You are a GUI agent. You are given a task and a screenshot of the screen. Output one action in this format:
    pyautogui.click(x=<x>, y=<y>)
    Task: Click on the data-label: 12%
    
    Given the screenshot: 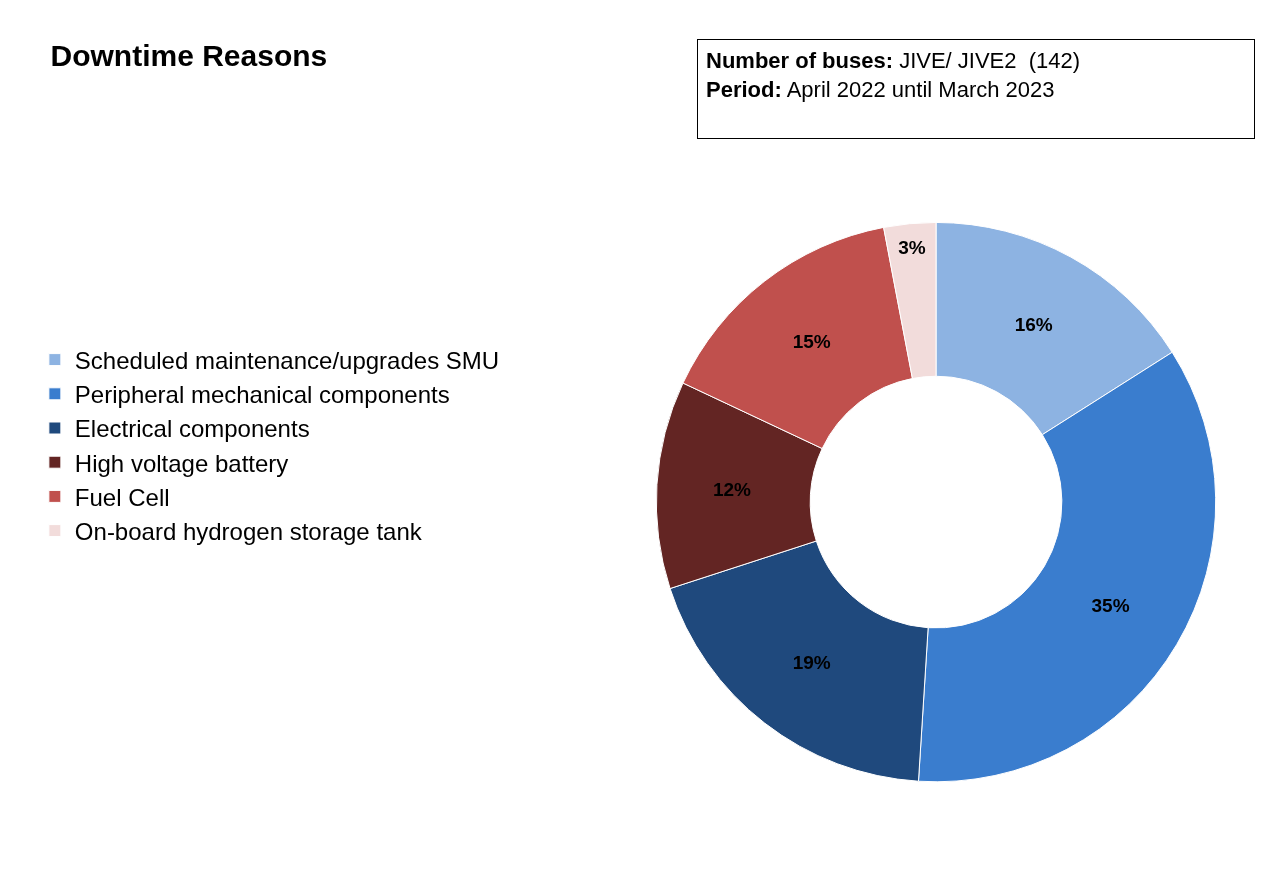 What is the action you would take?
    pyautogui.click(x=732, y=489)
    